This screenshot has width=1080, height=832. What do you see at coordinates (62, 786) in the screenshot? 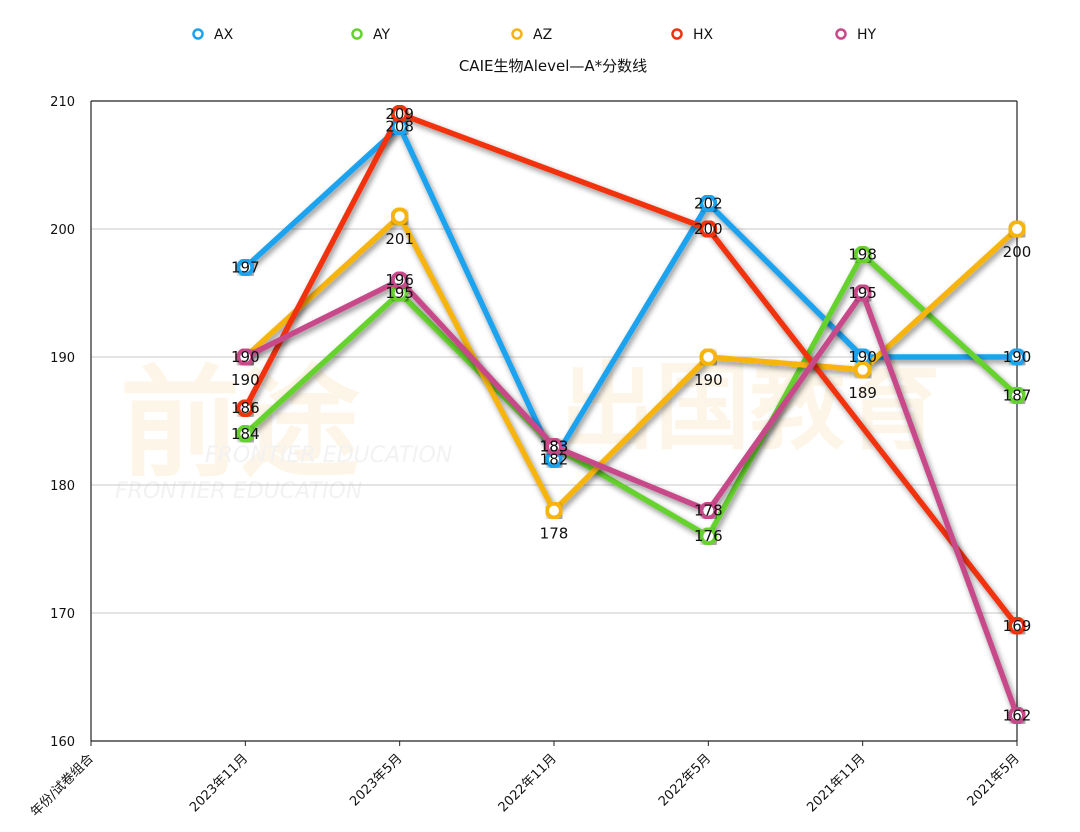
I see `x-tick-label: 年份/试卷组合` at bounding box center [62, 786].